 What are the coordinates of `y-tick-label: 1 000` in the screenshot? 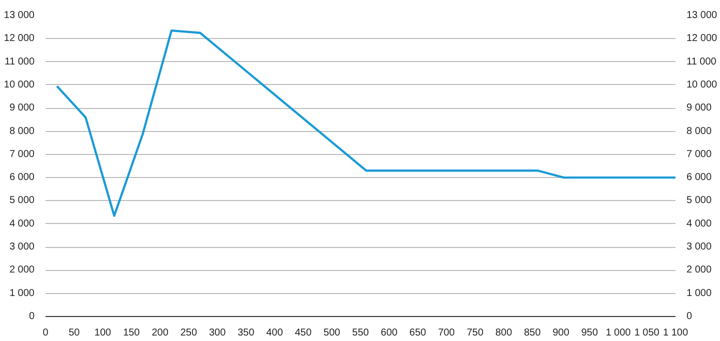 It's located at (22, 293).